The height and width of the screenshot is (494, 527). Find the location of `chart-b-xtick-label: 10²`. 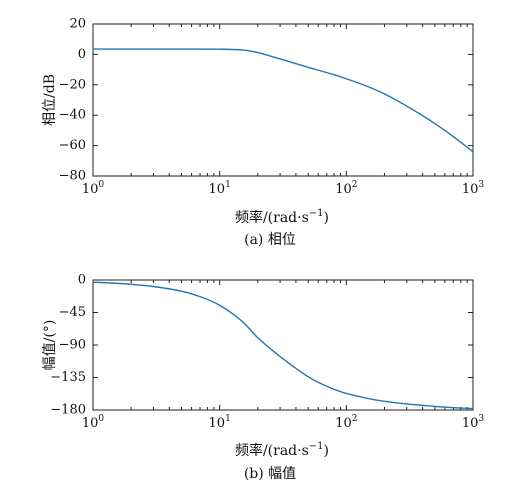

chart-b-xtick-label: 10² is located at coordinates (346, 422).